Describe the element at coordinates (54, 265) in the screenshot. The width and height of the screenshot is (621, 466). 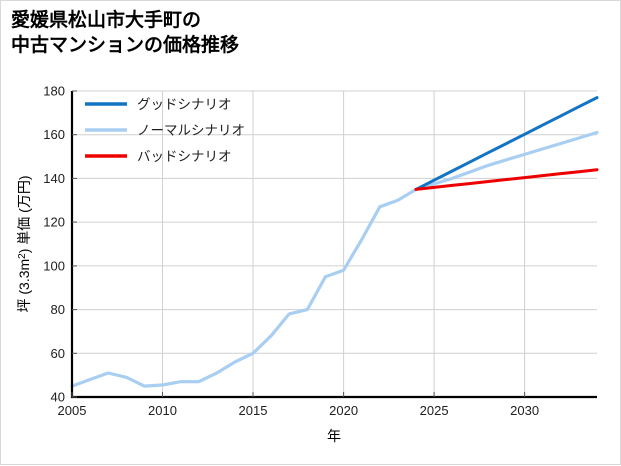
I see `y-tick-label: 100` at that location.